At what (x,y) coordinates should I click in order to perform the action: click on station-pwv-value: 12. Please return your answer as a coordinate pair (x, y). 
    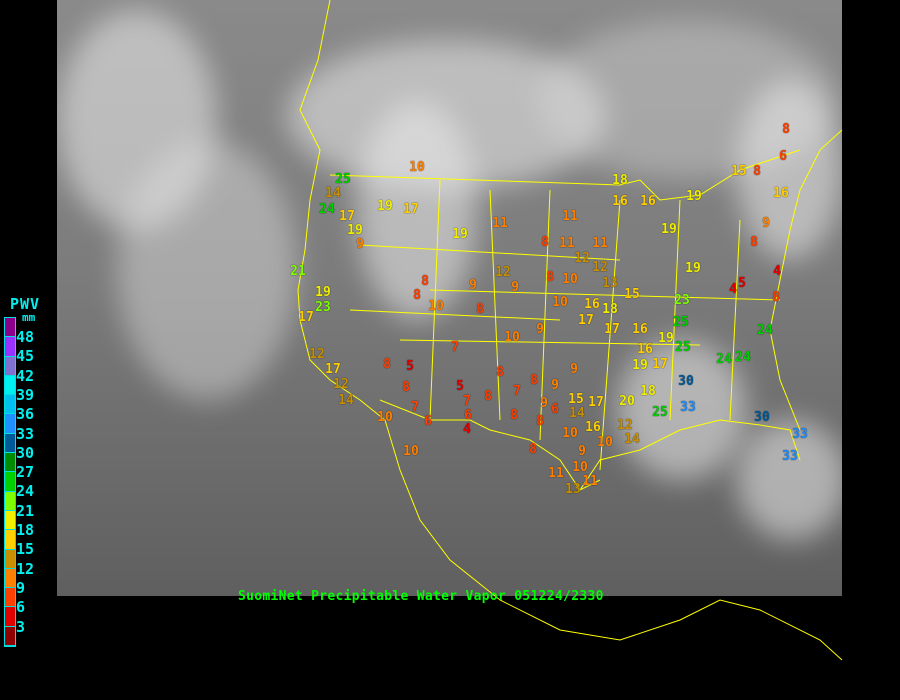
    Looking at the image, I should click on (503, 272).